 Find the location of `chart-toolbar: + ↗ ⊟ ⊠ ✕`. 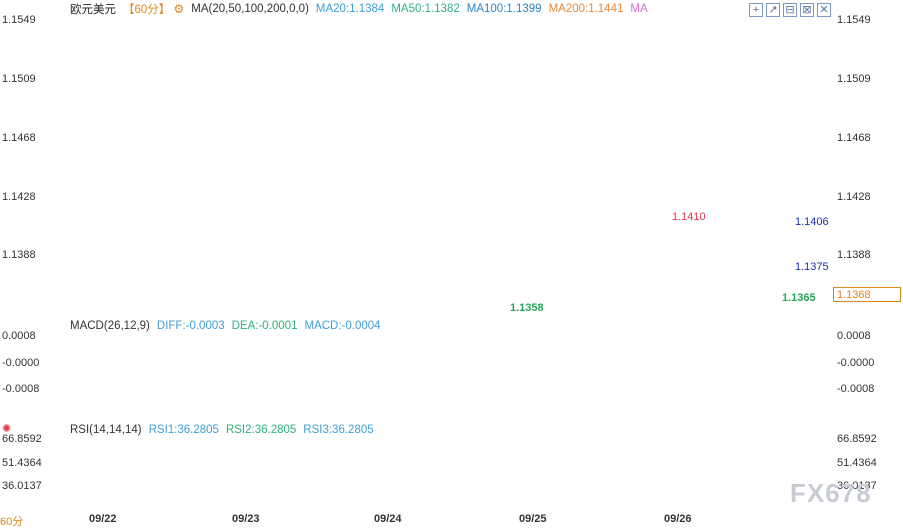

chart-toolbar: + ↗ ⊟ ⊠ ✕ is located at coordinates (790, 10).